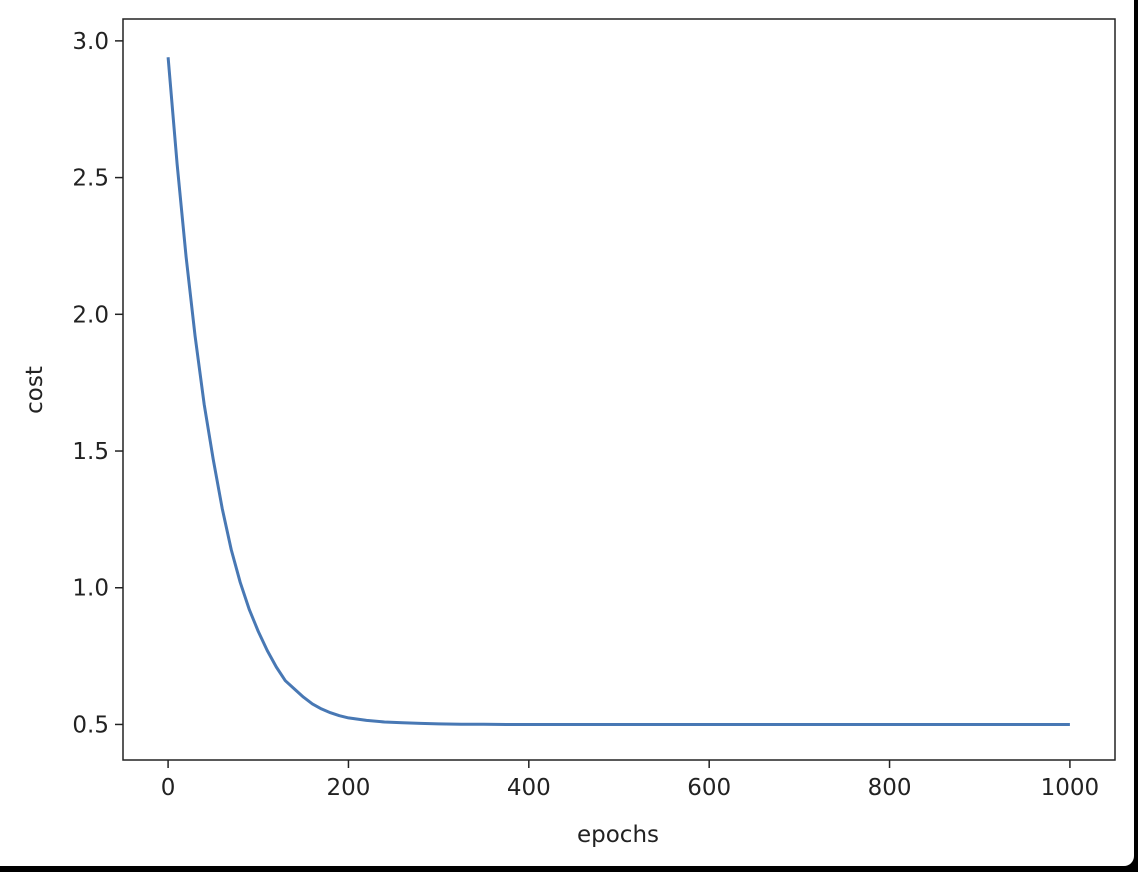 This screenshot has height=872, width=1138. Describe the element at coordinates (529, 788) in the screenshot. I see `x-tick-label: 400` at that location.